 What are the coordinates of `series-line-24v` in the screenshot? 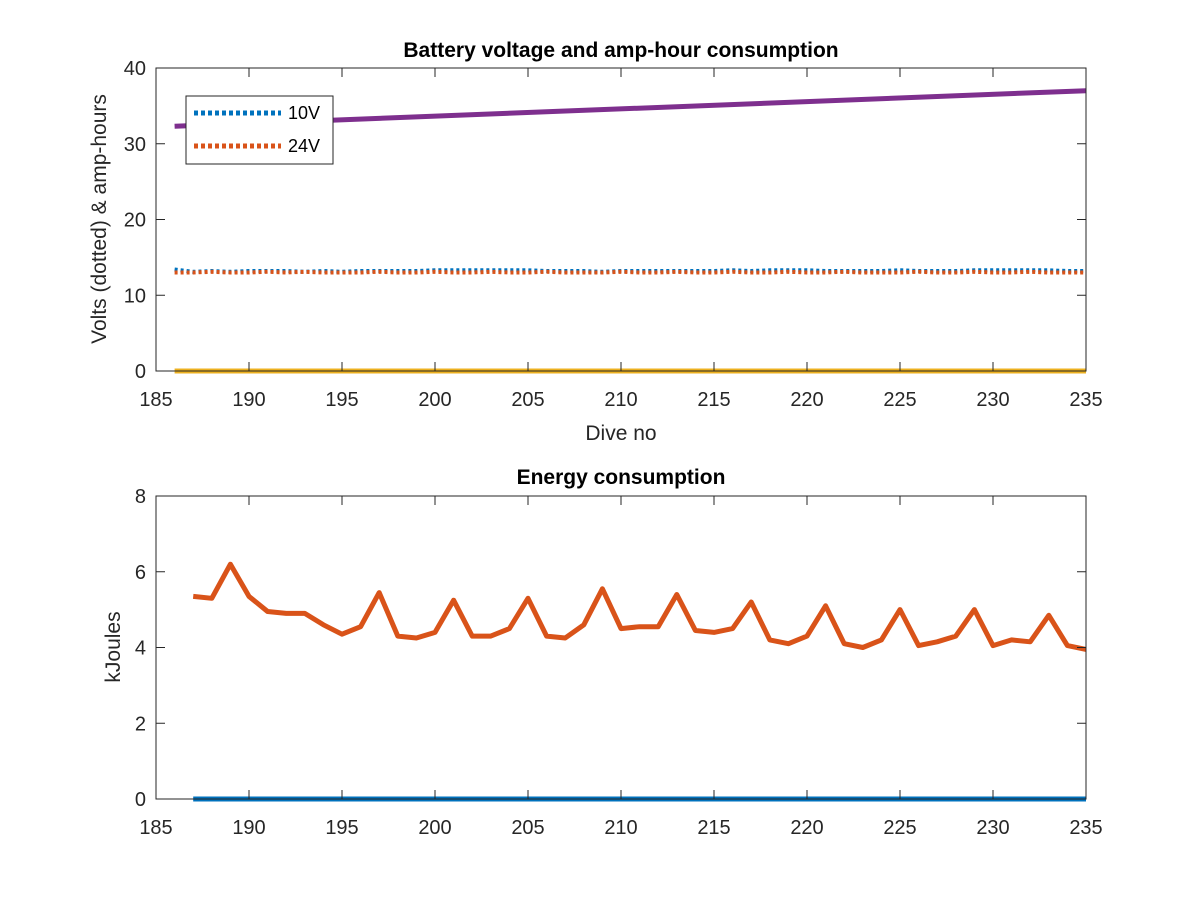 It's located at (630, 272).